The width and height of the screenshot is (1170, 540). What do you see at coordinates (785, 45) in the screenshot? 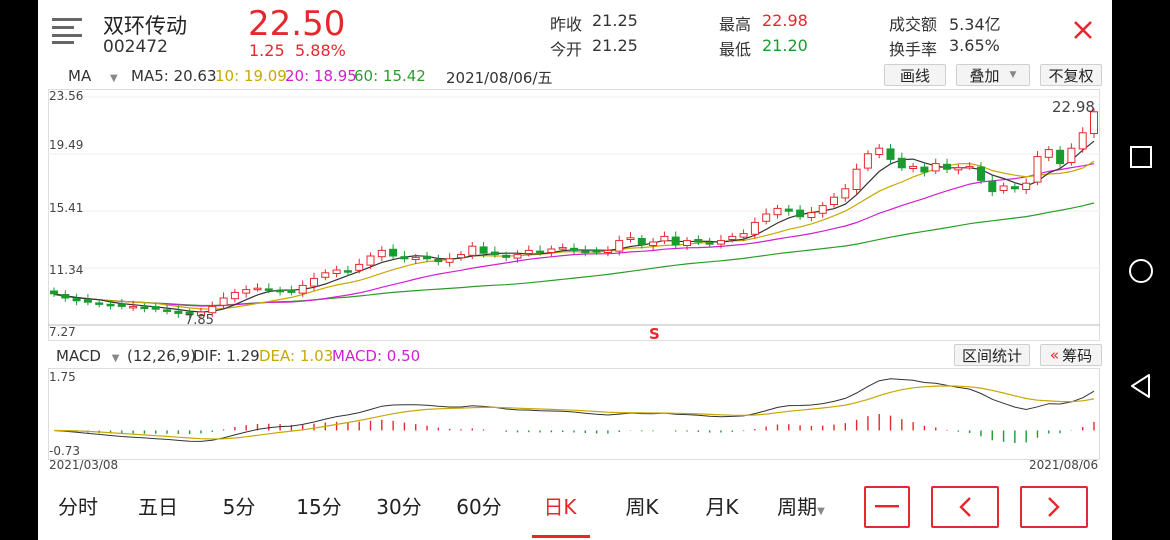
I see `low-value: 21.20` at bounding box center [785, 45].